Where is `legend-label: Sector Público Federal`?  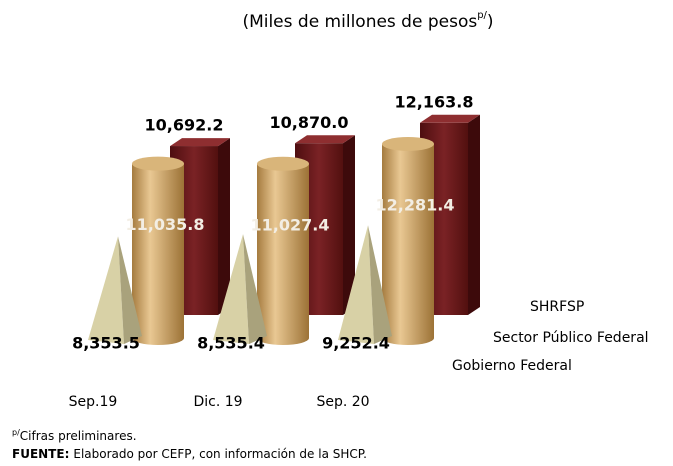
legend-label: Sector Público Federal is located at coordinates (571, 338).